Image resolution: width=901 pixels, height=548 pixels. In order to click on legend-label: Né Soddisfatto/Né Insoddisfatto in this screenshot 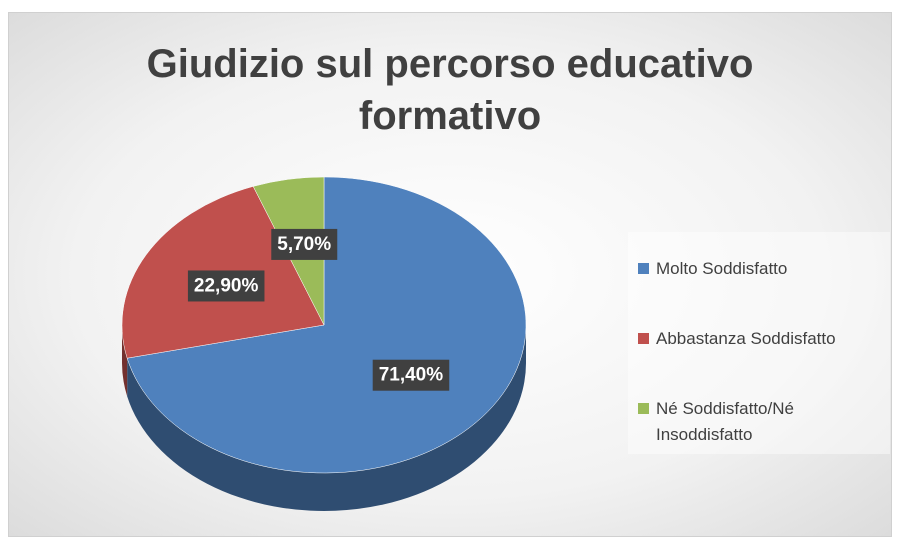, I will do `click(725, 421)`.